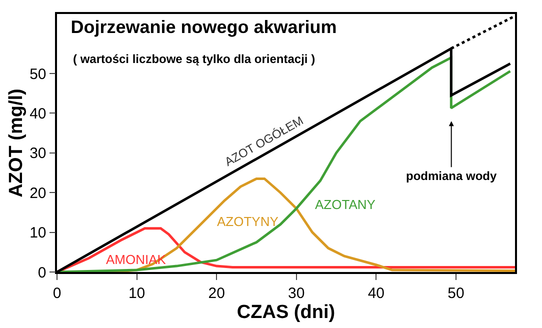  Describe the element at coordinates (57, 293) in the screenshot. I see `x-tick-label: 0` at that location.